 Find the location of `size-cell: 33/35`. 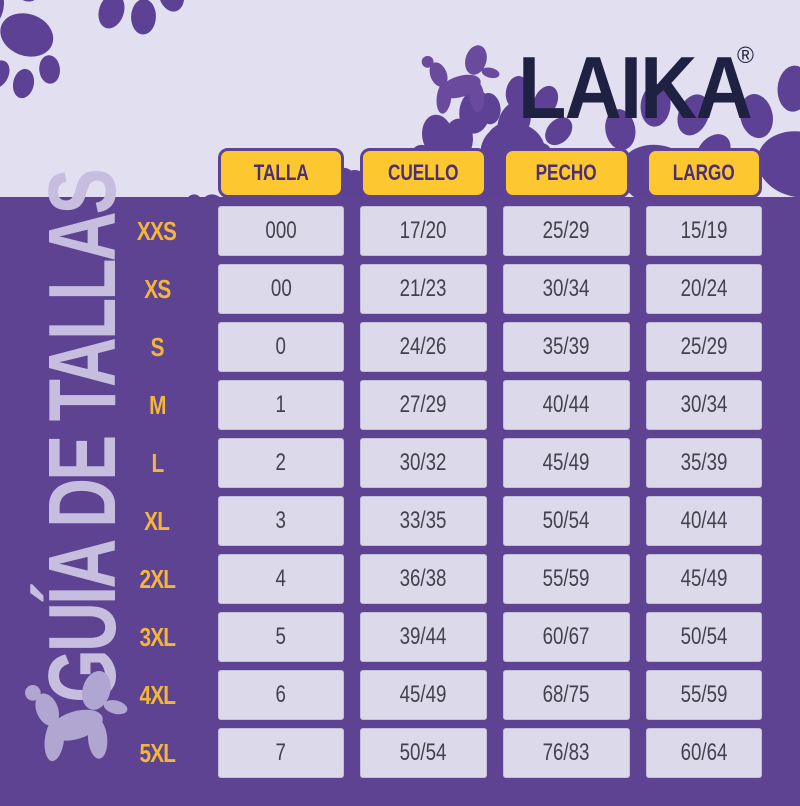

size-cell: 33/35 is located at coordinates (423, 521).